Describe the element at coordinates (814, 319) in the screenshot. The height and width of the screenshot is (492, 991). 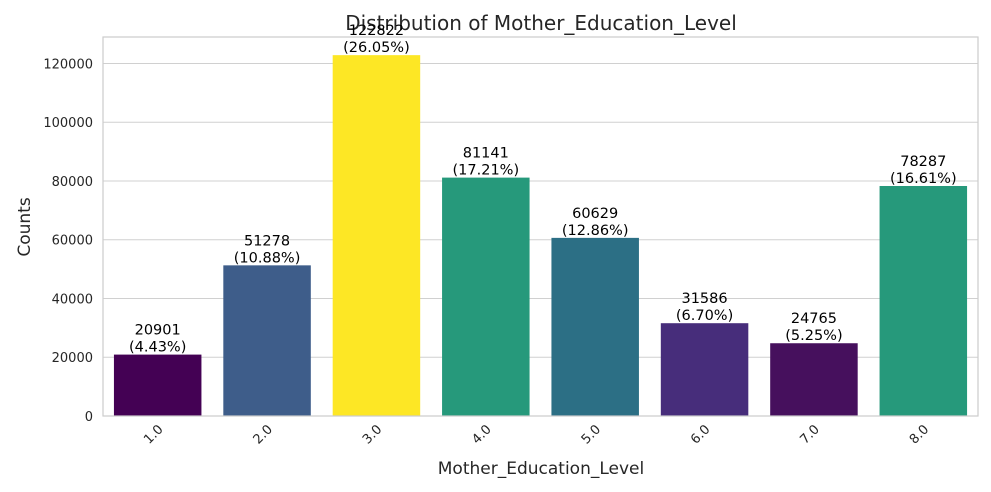
I see `bar-value-label: 24765` at that location.